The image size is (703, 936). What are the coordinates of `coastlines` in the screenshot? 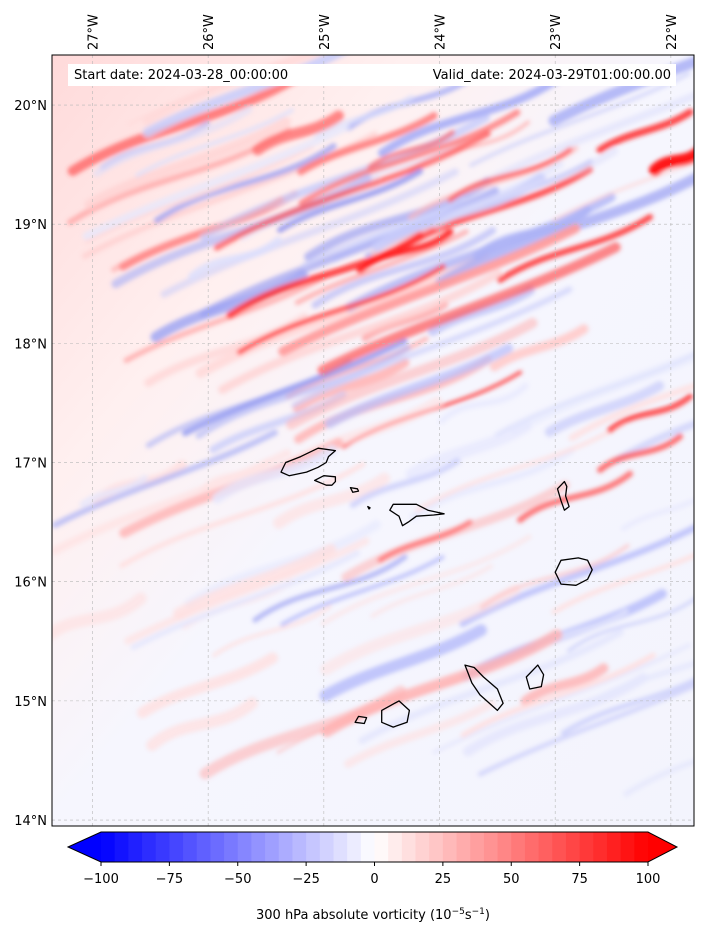 It's located at (436, 587).